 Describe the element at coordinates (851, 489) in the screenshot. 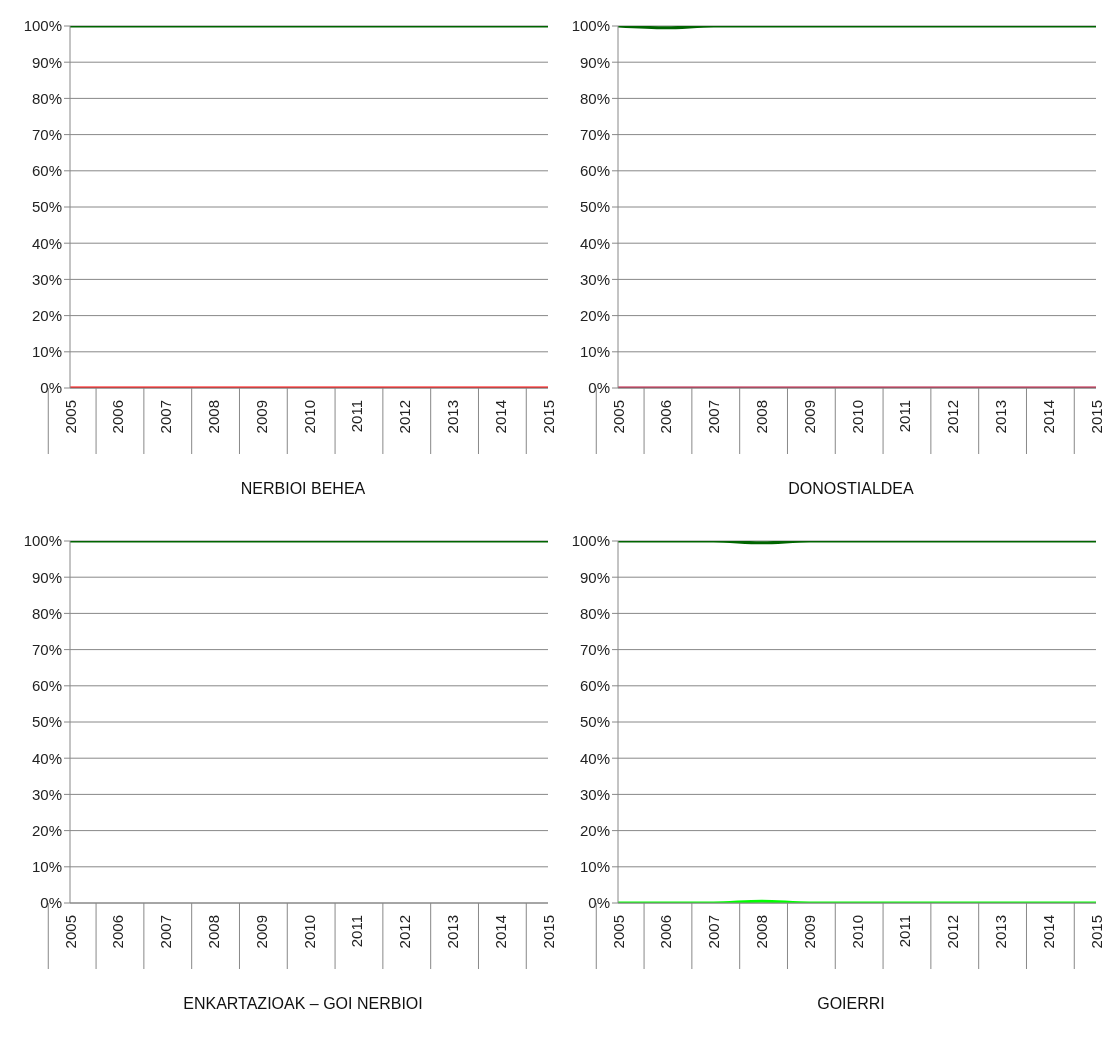

I see `text: DONOSTIALDEA` at that location.